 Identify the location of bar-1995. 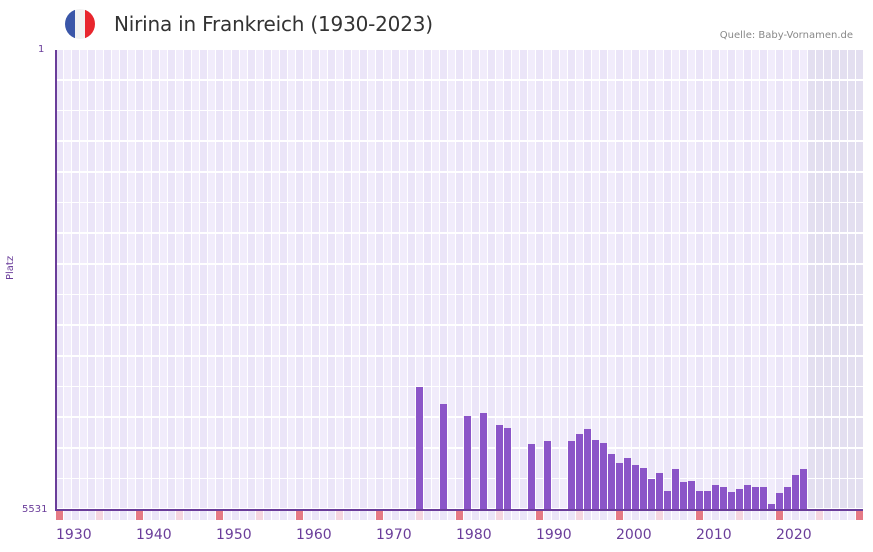
(579, 471).